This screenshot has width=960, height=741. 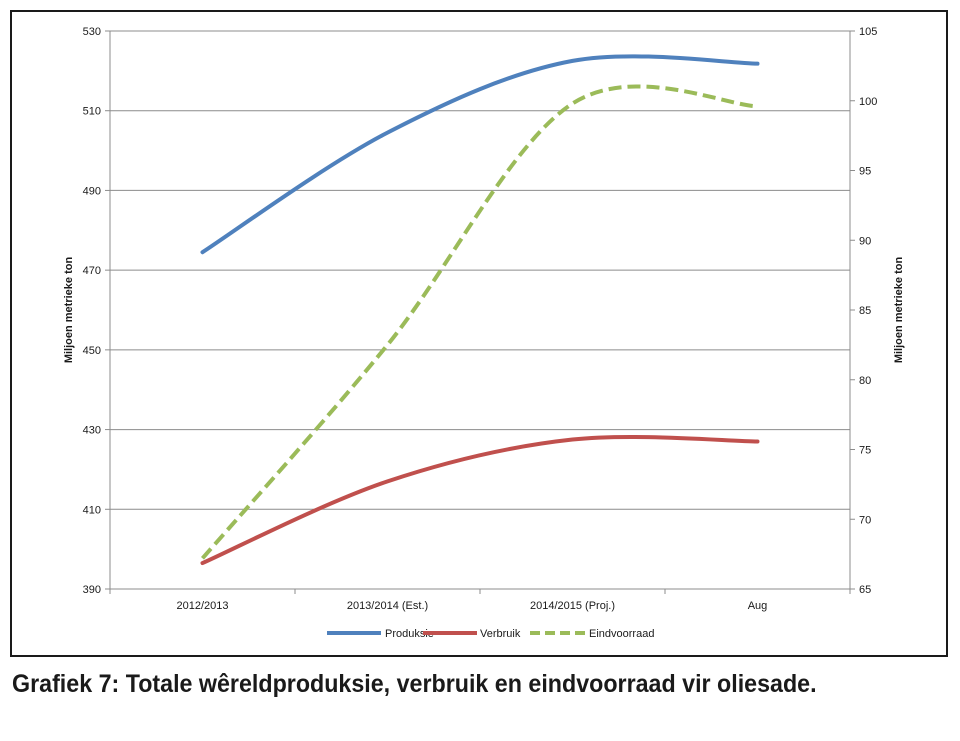 What do you see at coordinates (92, 510) in the screenshot?
I see `left-tick-label: 410` at bounding box center [92, 510].